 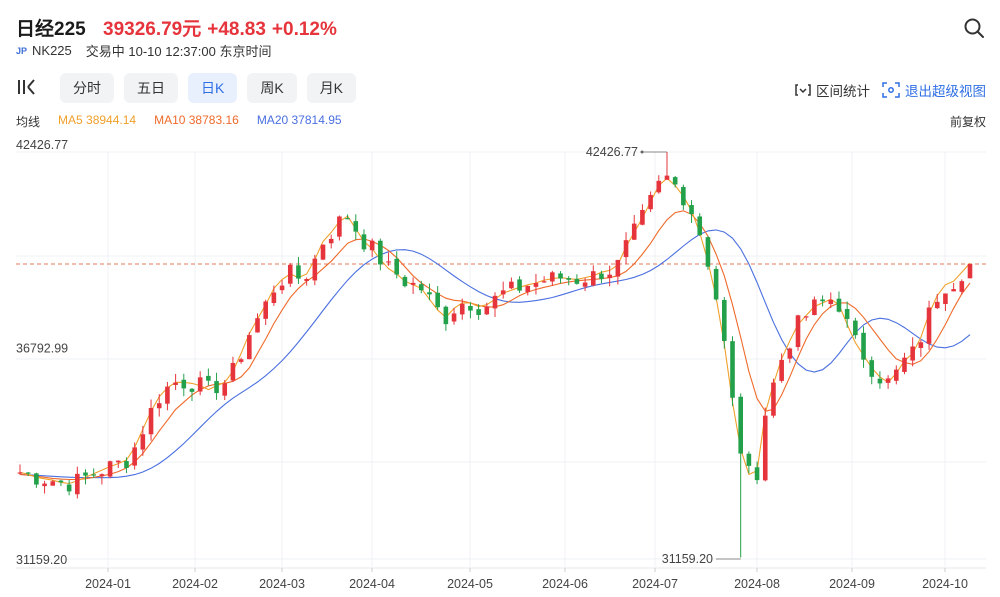 What do you see at coordinates (42, 349) in the screenshot?
I see `y-tick-label: 36792.99` at bounding box center [42, 349].